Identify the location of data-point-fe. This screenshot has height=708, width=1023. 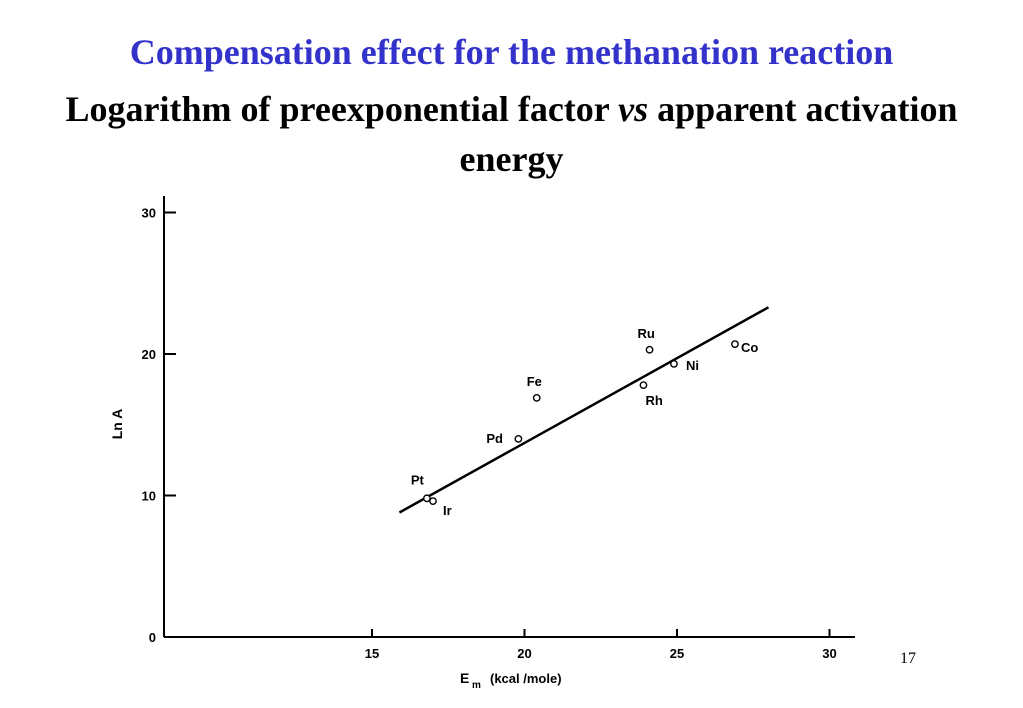
(536, 397).